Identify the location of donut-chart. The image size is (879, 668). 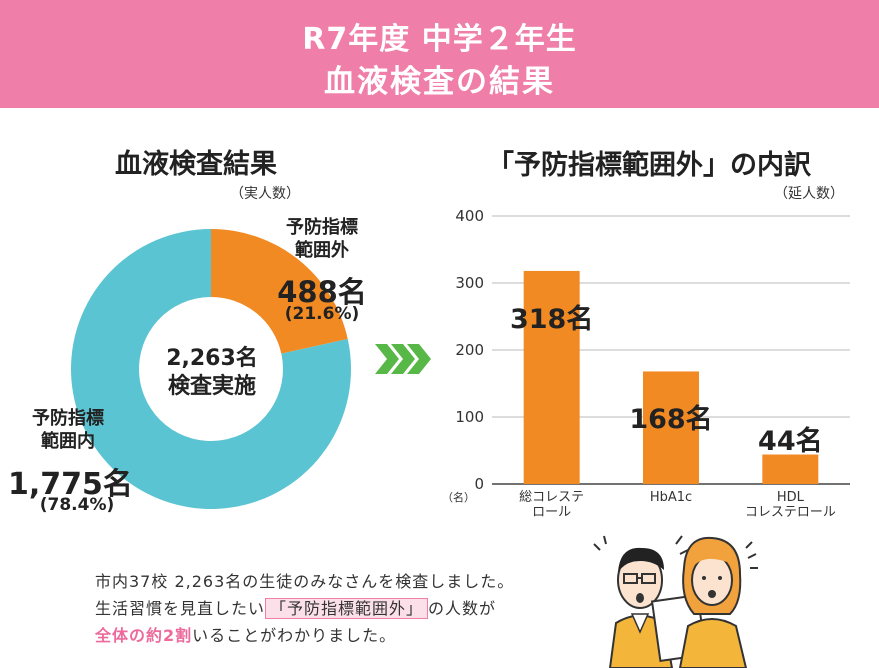
(211, 369).